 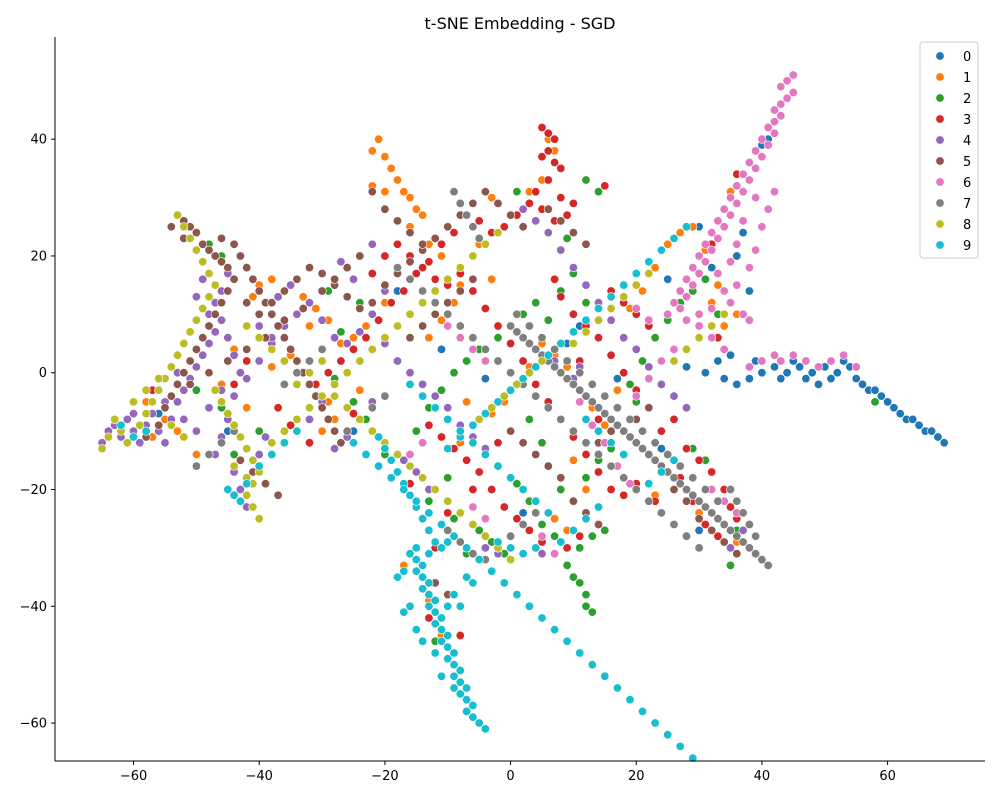 I want to click on chart-title: t-SNE Embedding - SGD, so click(x=520, y=23).